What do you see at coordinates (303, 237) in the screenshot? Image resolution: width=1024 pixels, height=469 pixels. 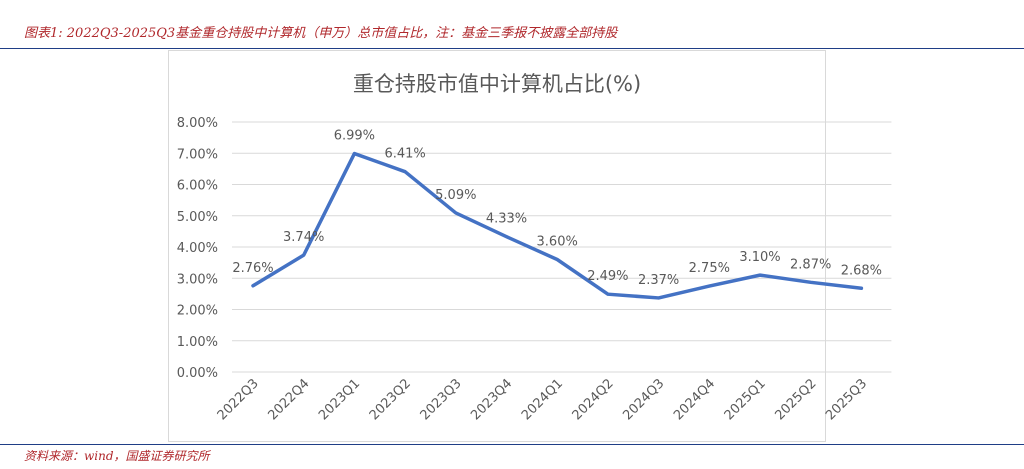 I see `data-label: 3.74%` at bounding box center [303, 237].